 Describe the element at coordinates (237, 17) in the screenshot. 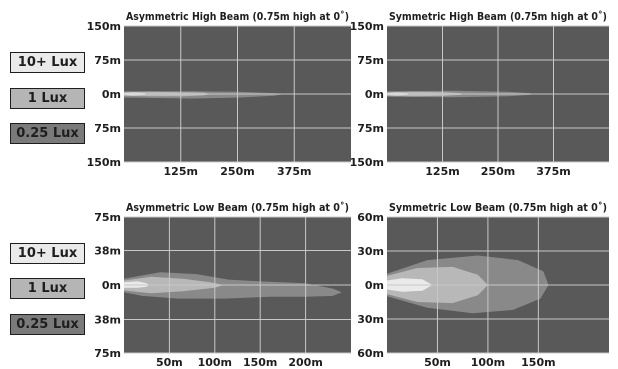

I see `chart-title: Asymmetric High Beam (0.75m high at 0˚)` at that location.